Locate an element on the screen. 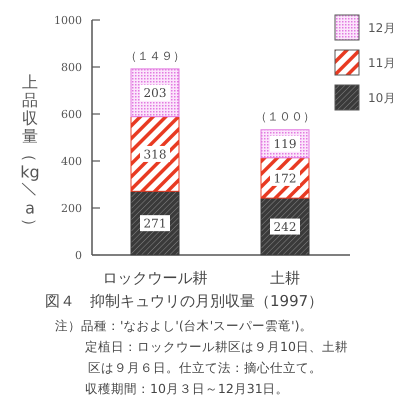 The image size is (418, 412). y-tick-label: 1000 is located at coordinates (68, 20).